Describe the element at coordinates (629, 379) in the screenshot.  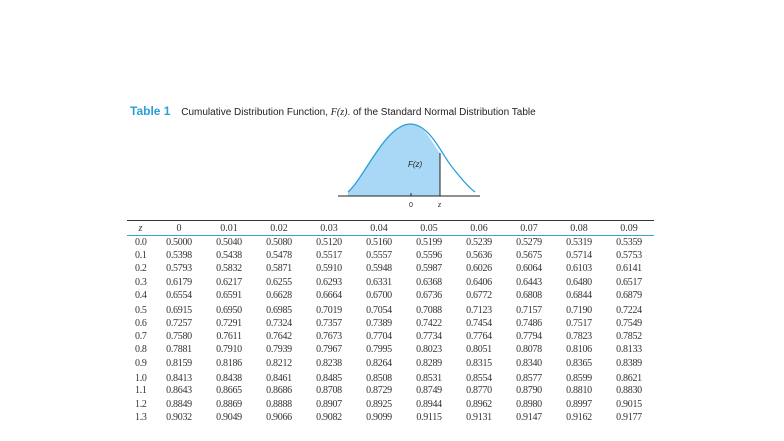
I see `table-cell: 0.8621` at that location.